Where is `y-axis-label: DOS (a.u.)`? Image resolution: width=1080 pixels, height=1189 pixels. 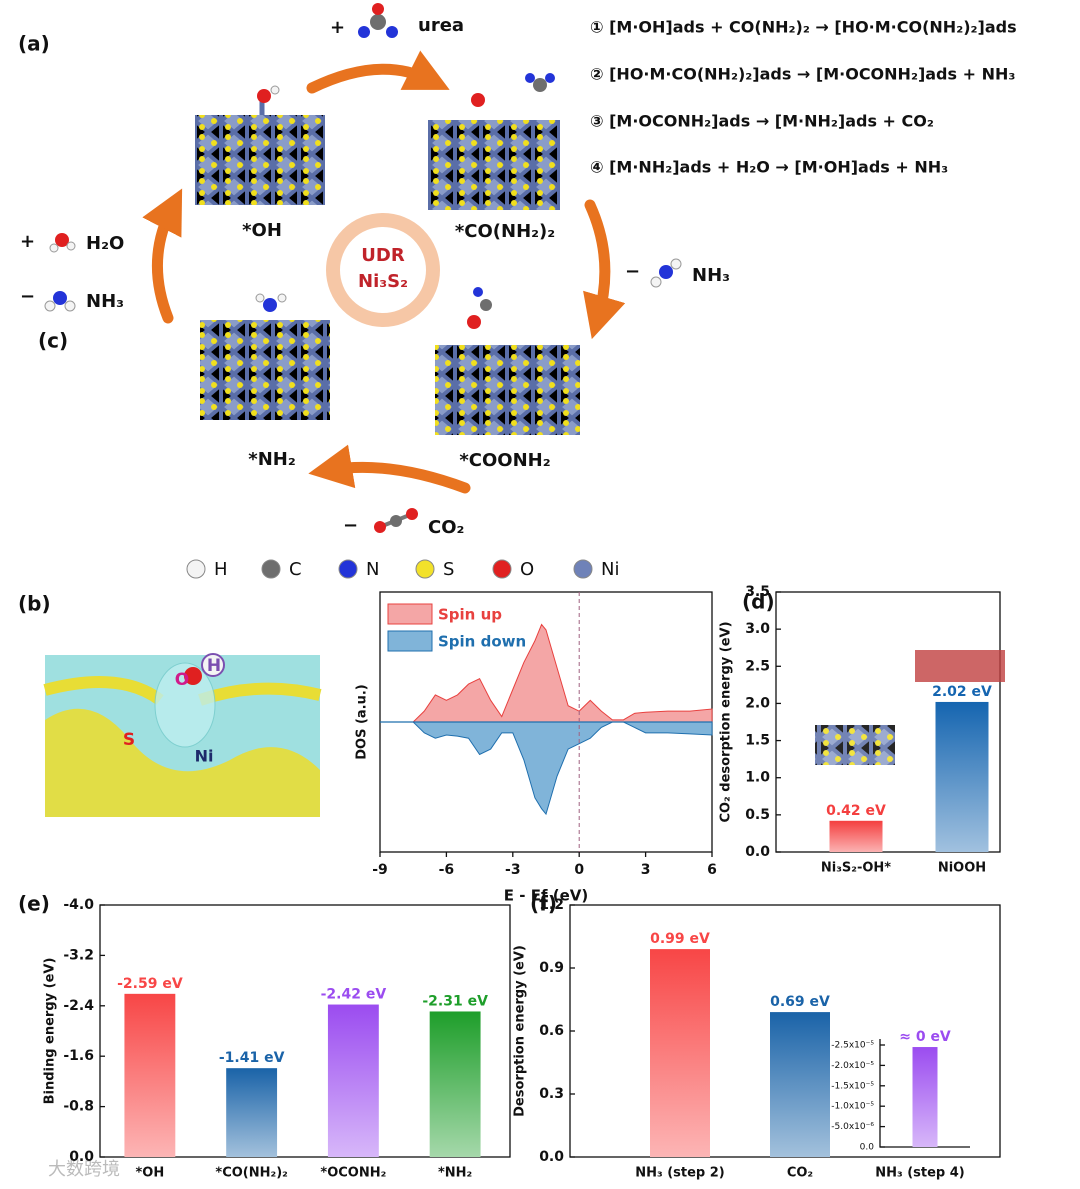 y-axis-label: DOS (a.u.) is located at coordinates (362, 722).